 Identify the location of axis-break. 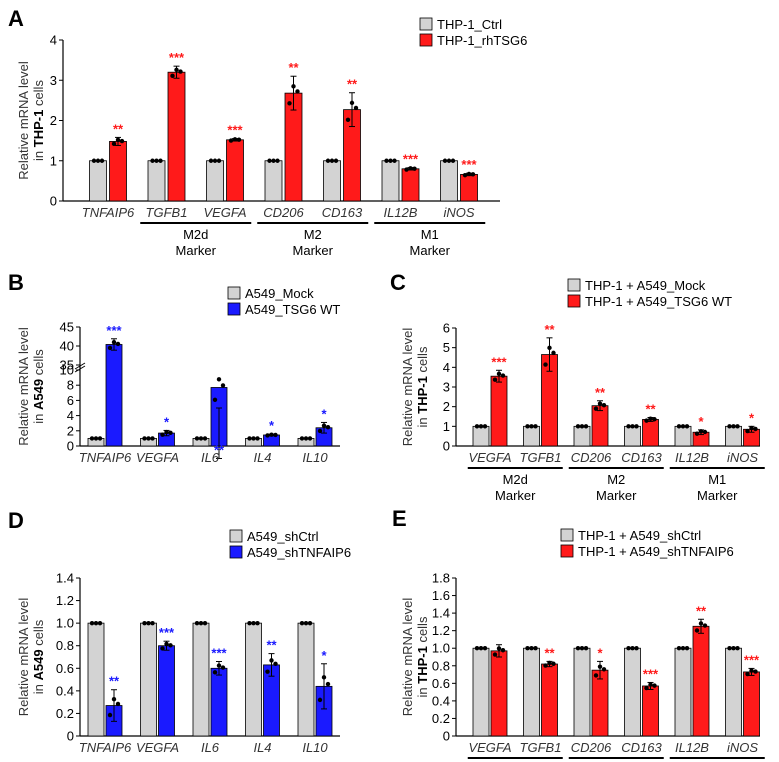
(80, 366).